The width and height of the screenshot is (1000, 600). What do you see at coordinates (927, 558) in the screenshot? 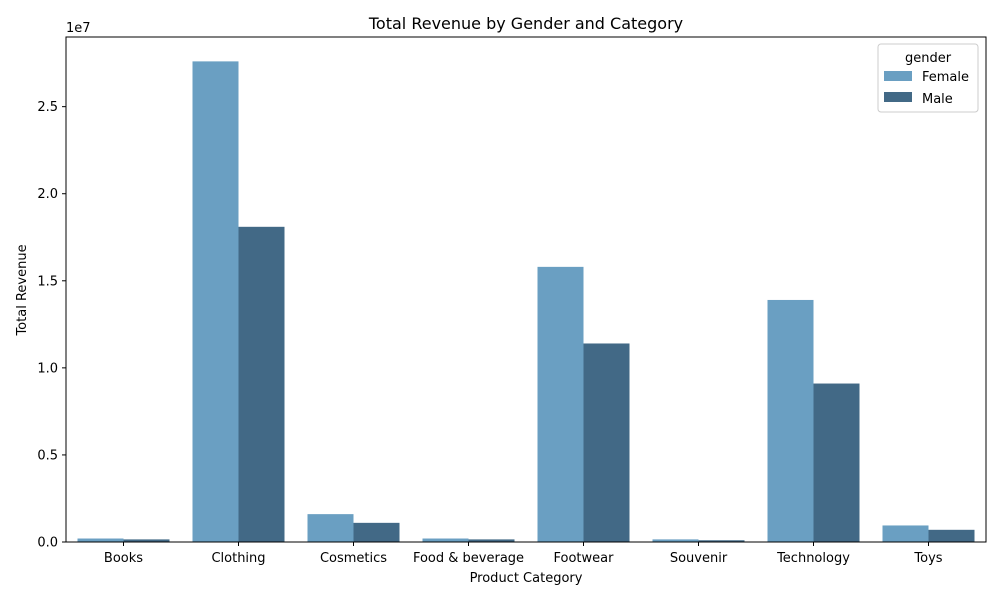
I see `x-tick-label-toys: Toys` at bounding box center [927, 558].